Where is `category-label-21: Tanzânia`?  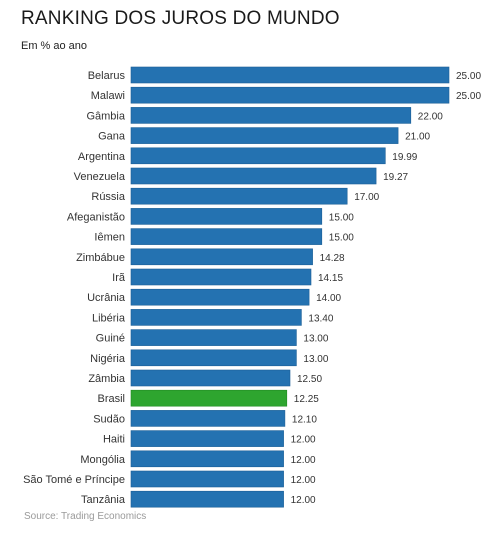 category-label-21: Tanzânia is located at coordinates (103, 500).